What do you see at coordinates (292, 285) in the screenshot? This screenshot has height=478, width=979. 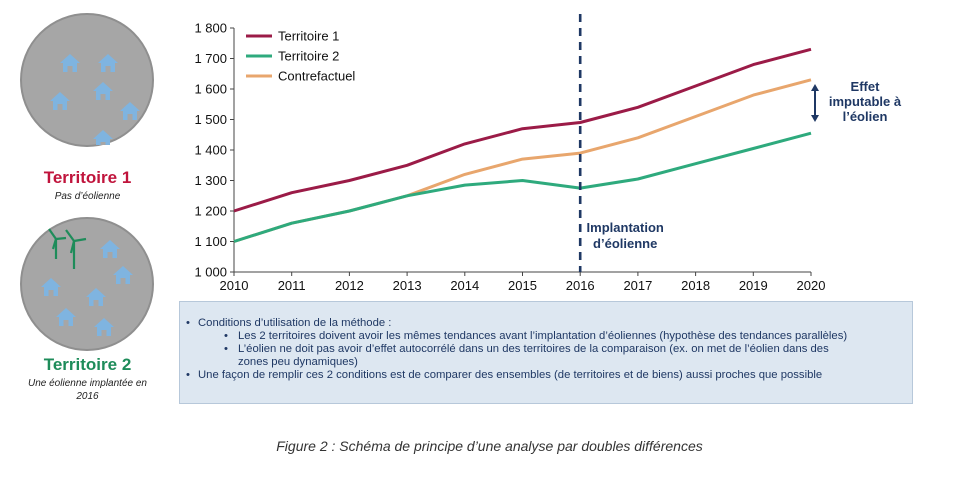 I see `x-tick-label: 2011` at bounding box center [292, 285].